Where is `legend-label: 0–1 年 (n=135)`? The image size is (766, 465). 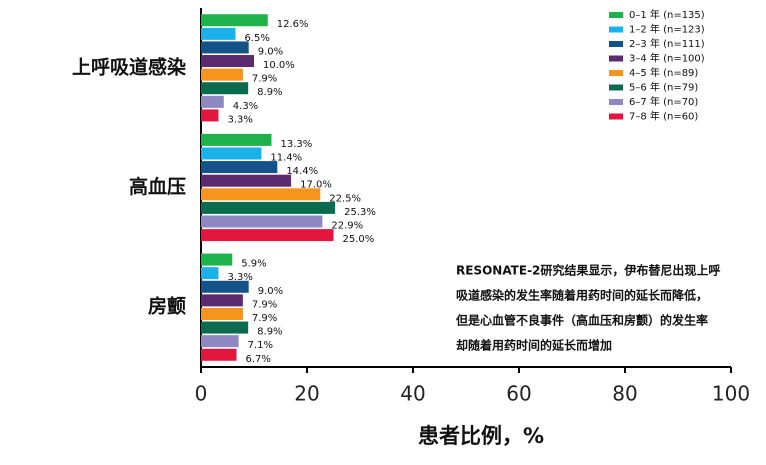 legend-label: 0–1 年 (n=135) is located at coordinates (667, 14).